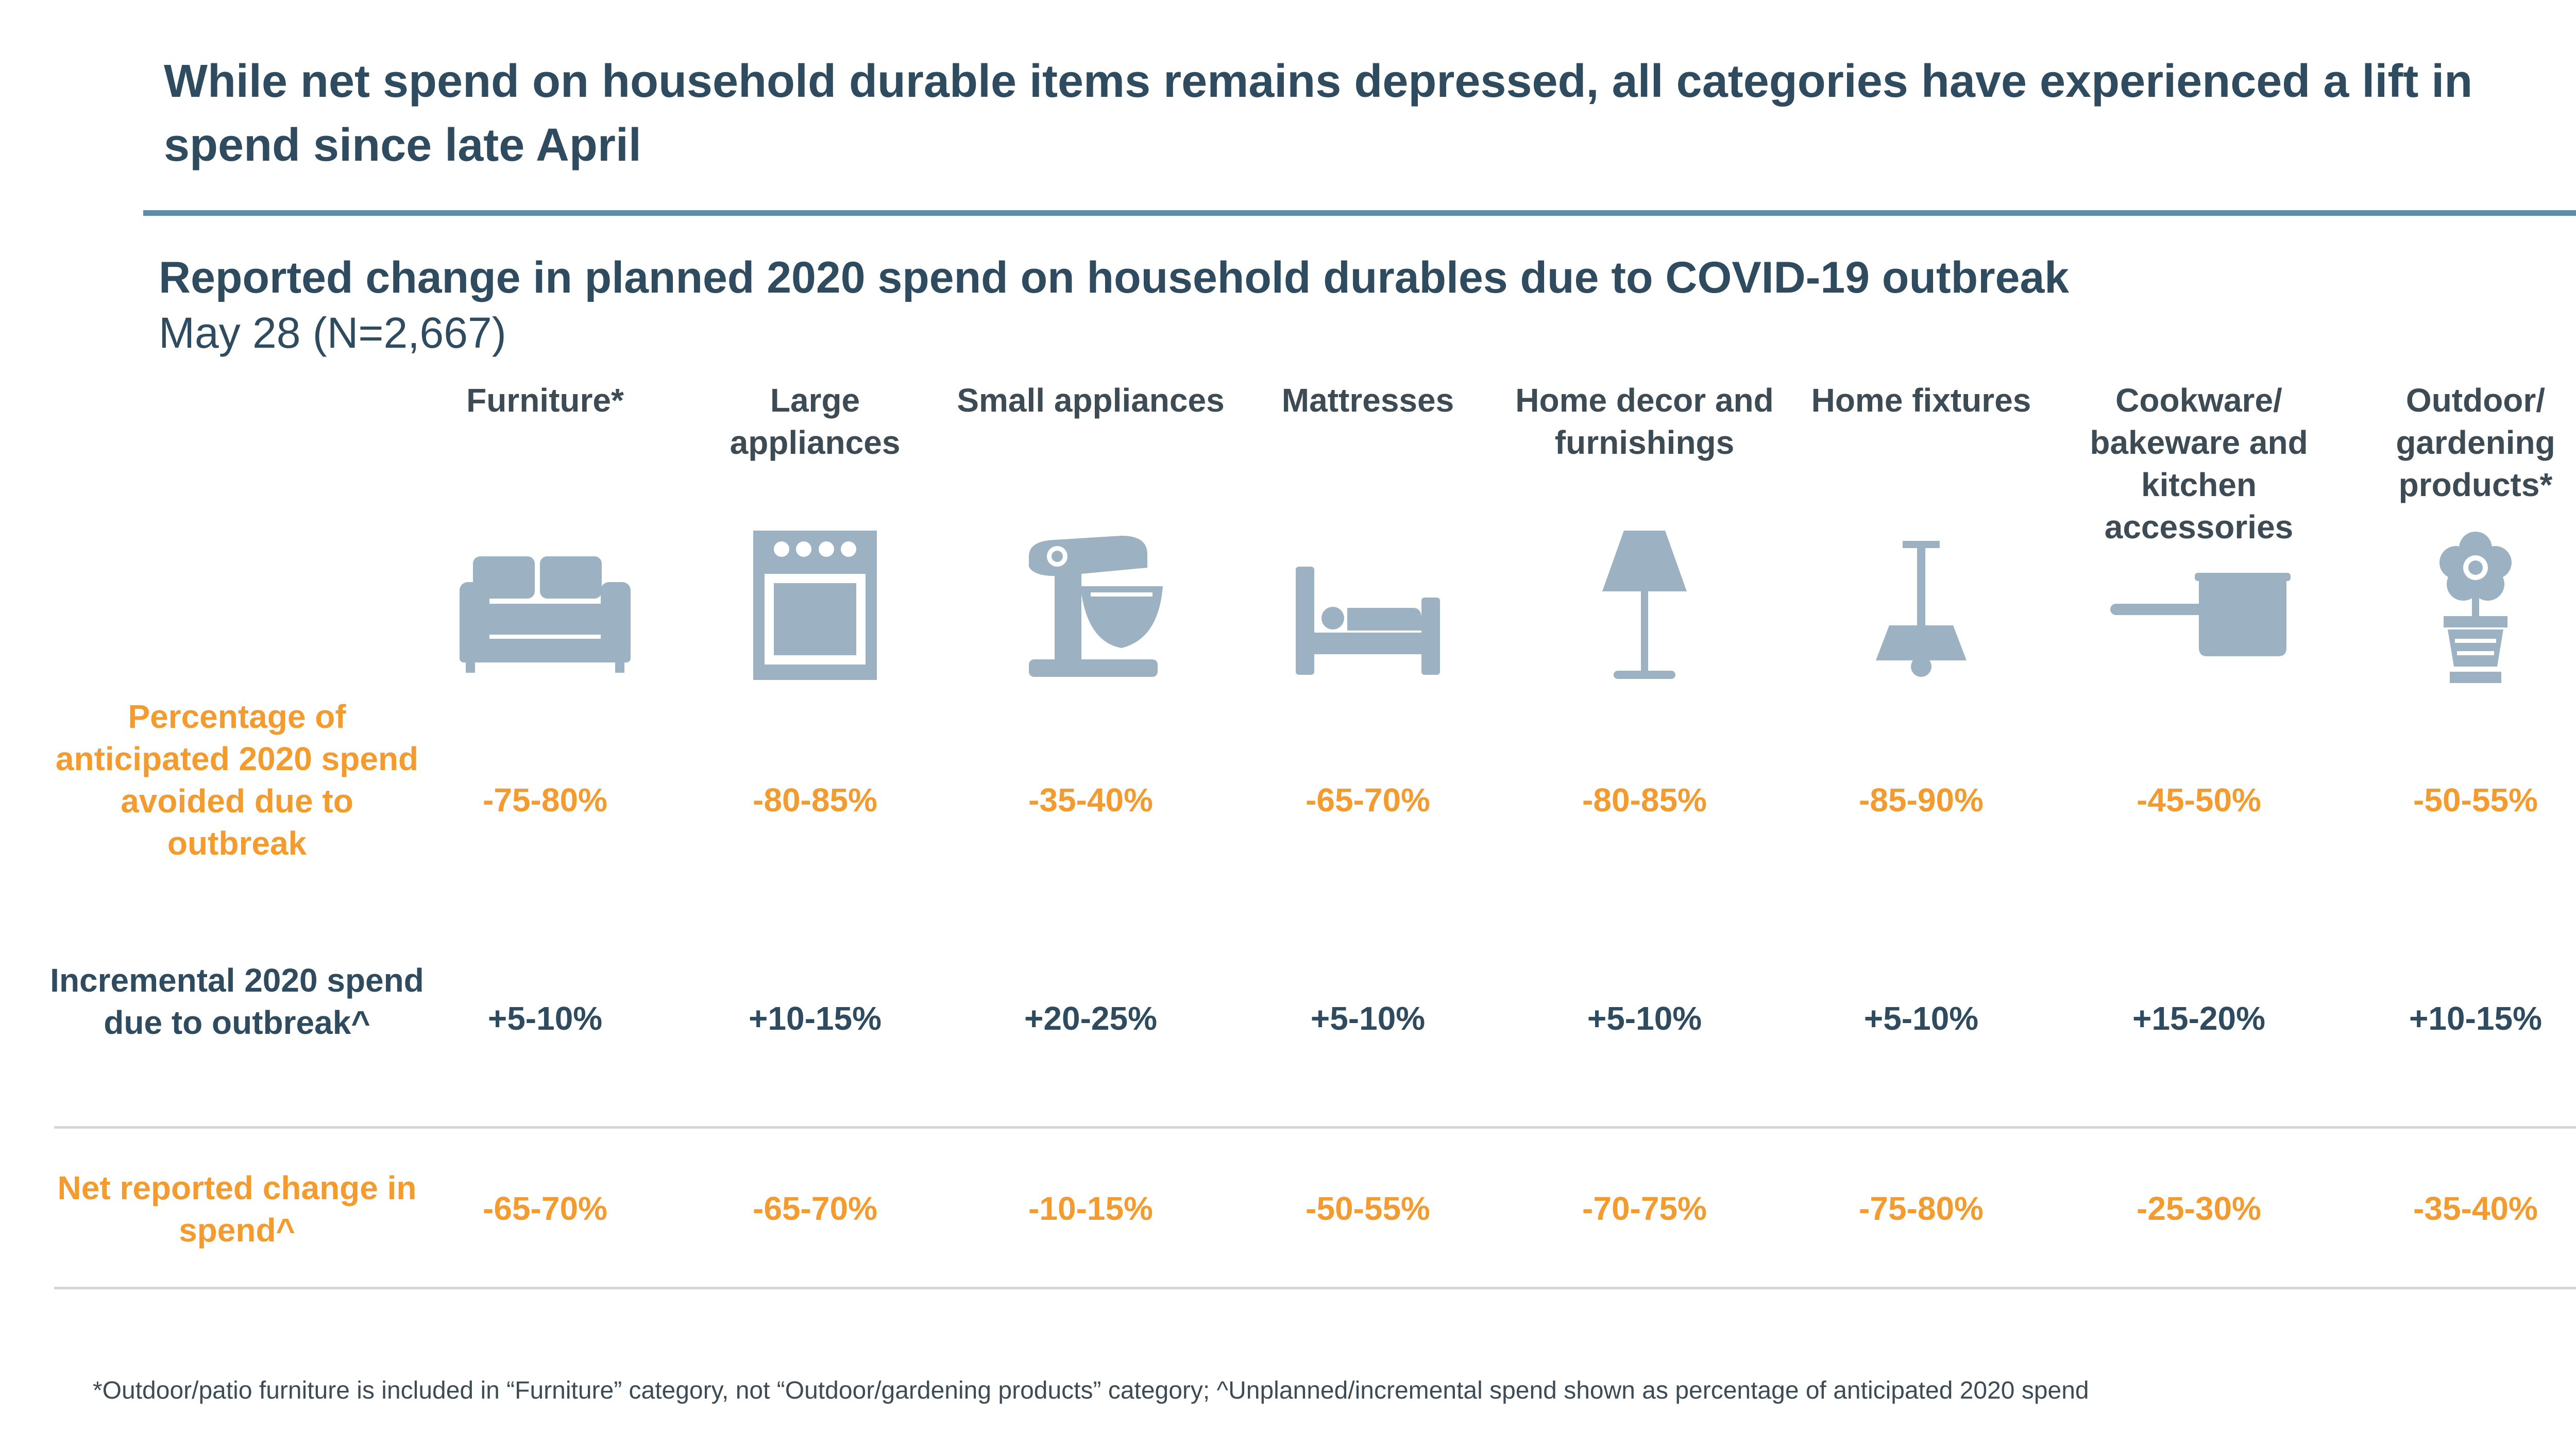 This screenshot has width=2576, height=1430. What do you see at coordinates (815, 605) in the screenshot?
I see `oven-icon` at bounding box center [815, 605].